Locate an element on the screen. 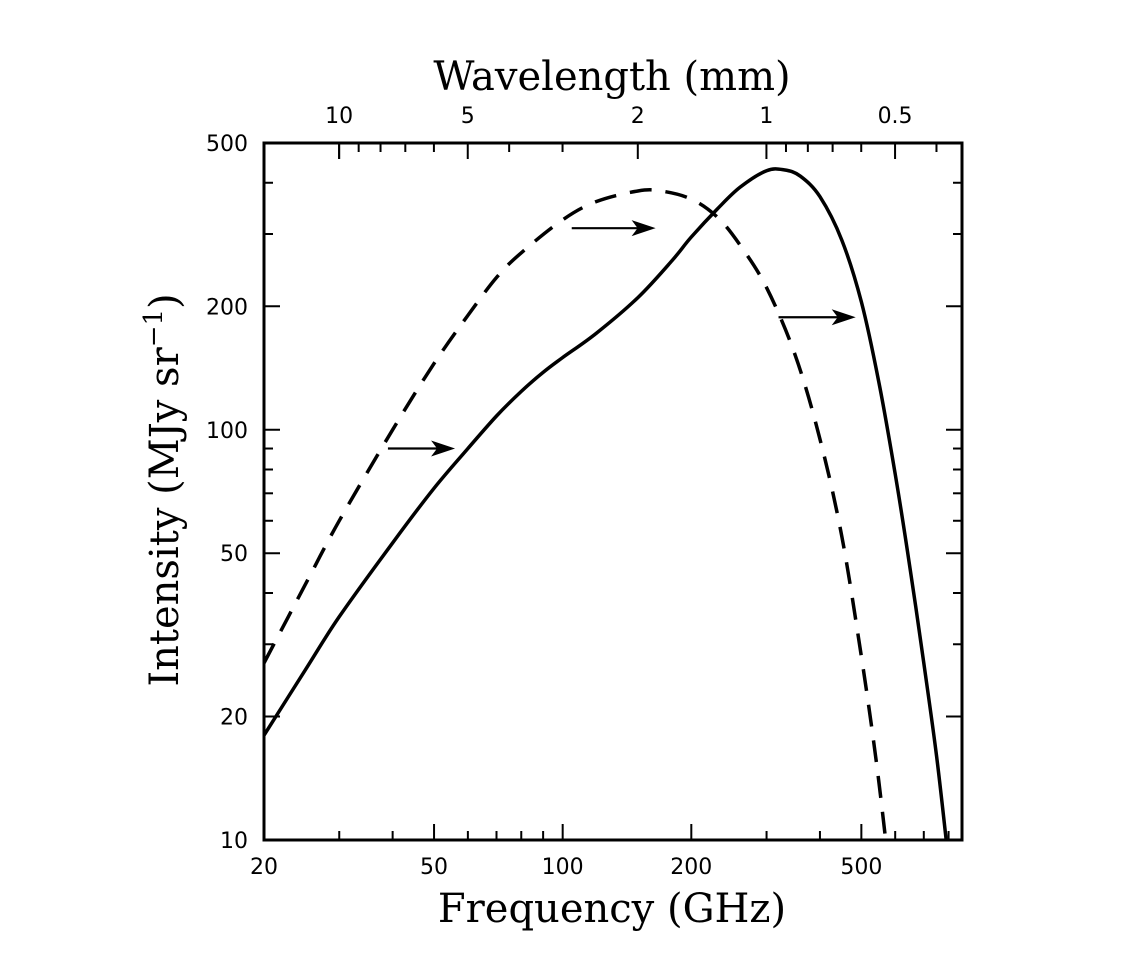 This screenshot has height=962, width=1136. y-tick-label: 500 is located at coordinates (227, 144).